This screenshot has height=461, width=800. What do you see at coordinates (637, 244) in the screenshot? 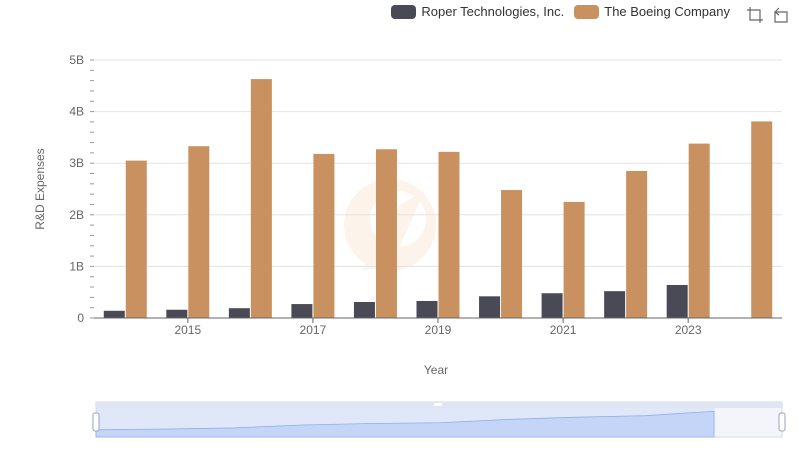
I see `bar-boeing-2022` at bounding box center [637, 244].